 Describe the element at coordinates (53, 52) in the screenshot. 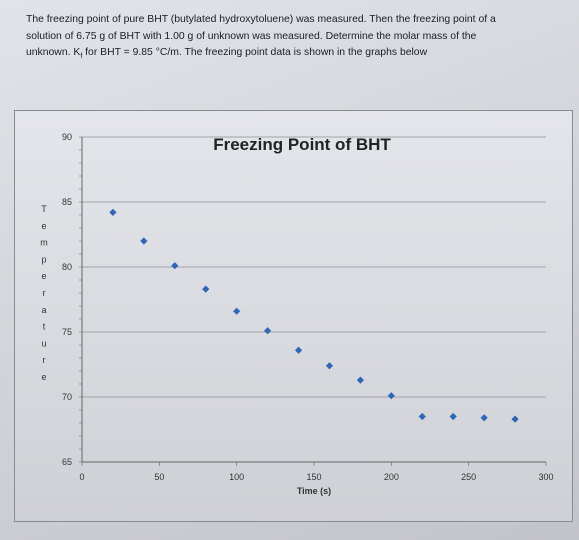

I see `problem-line-3-prefix: unknown. K` at that location.